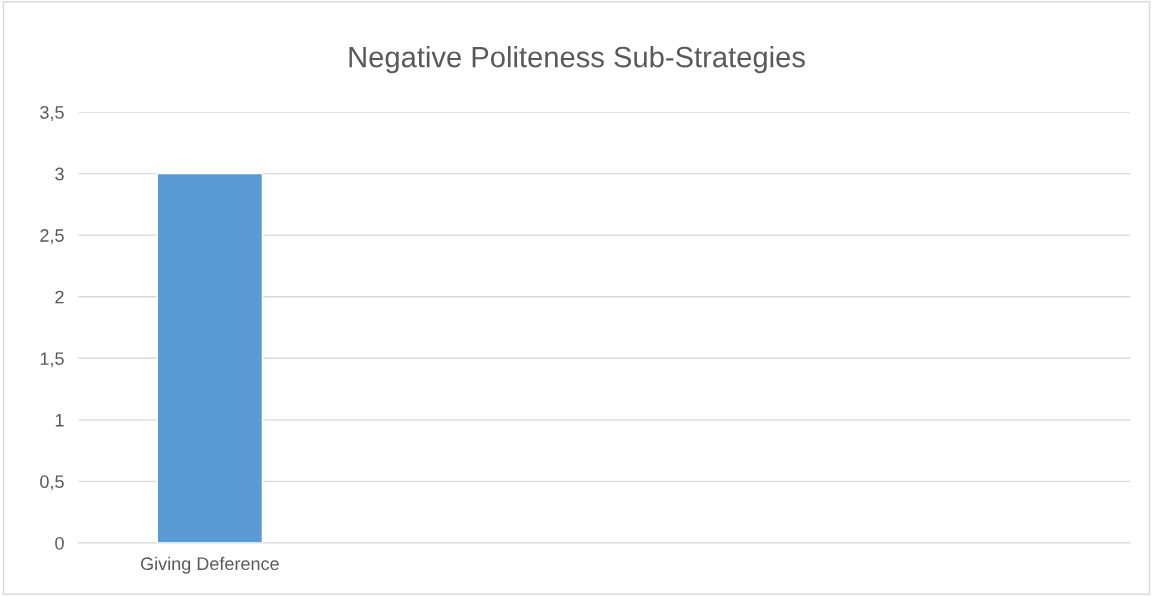 The height and width of the screenshot is (596, 1153). What do you see at coordinates (52, 237) in the screenshot?
I see `y-tick-label: 2,5` at bounding box center [52, 237].